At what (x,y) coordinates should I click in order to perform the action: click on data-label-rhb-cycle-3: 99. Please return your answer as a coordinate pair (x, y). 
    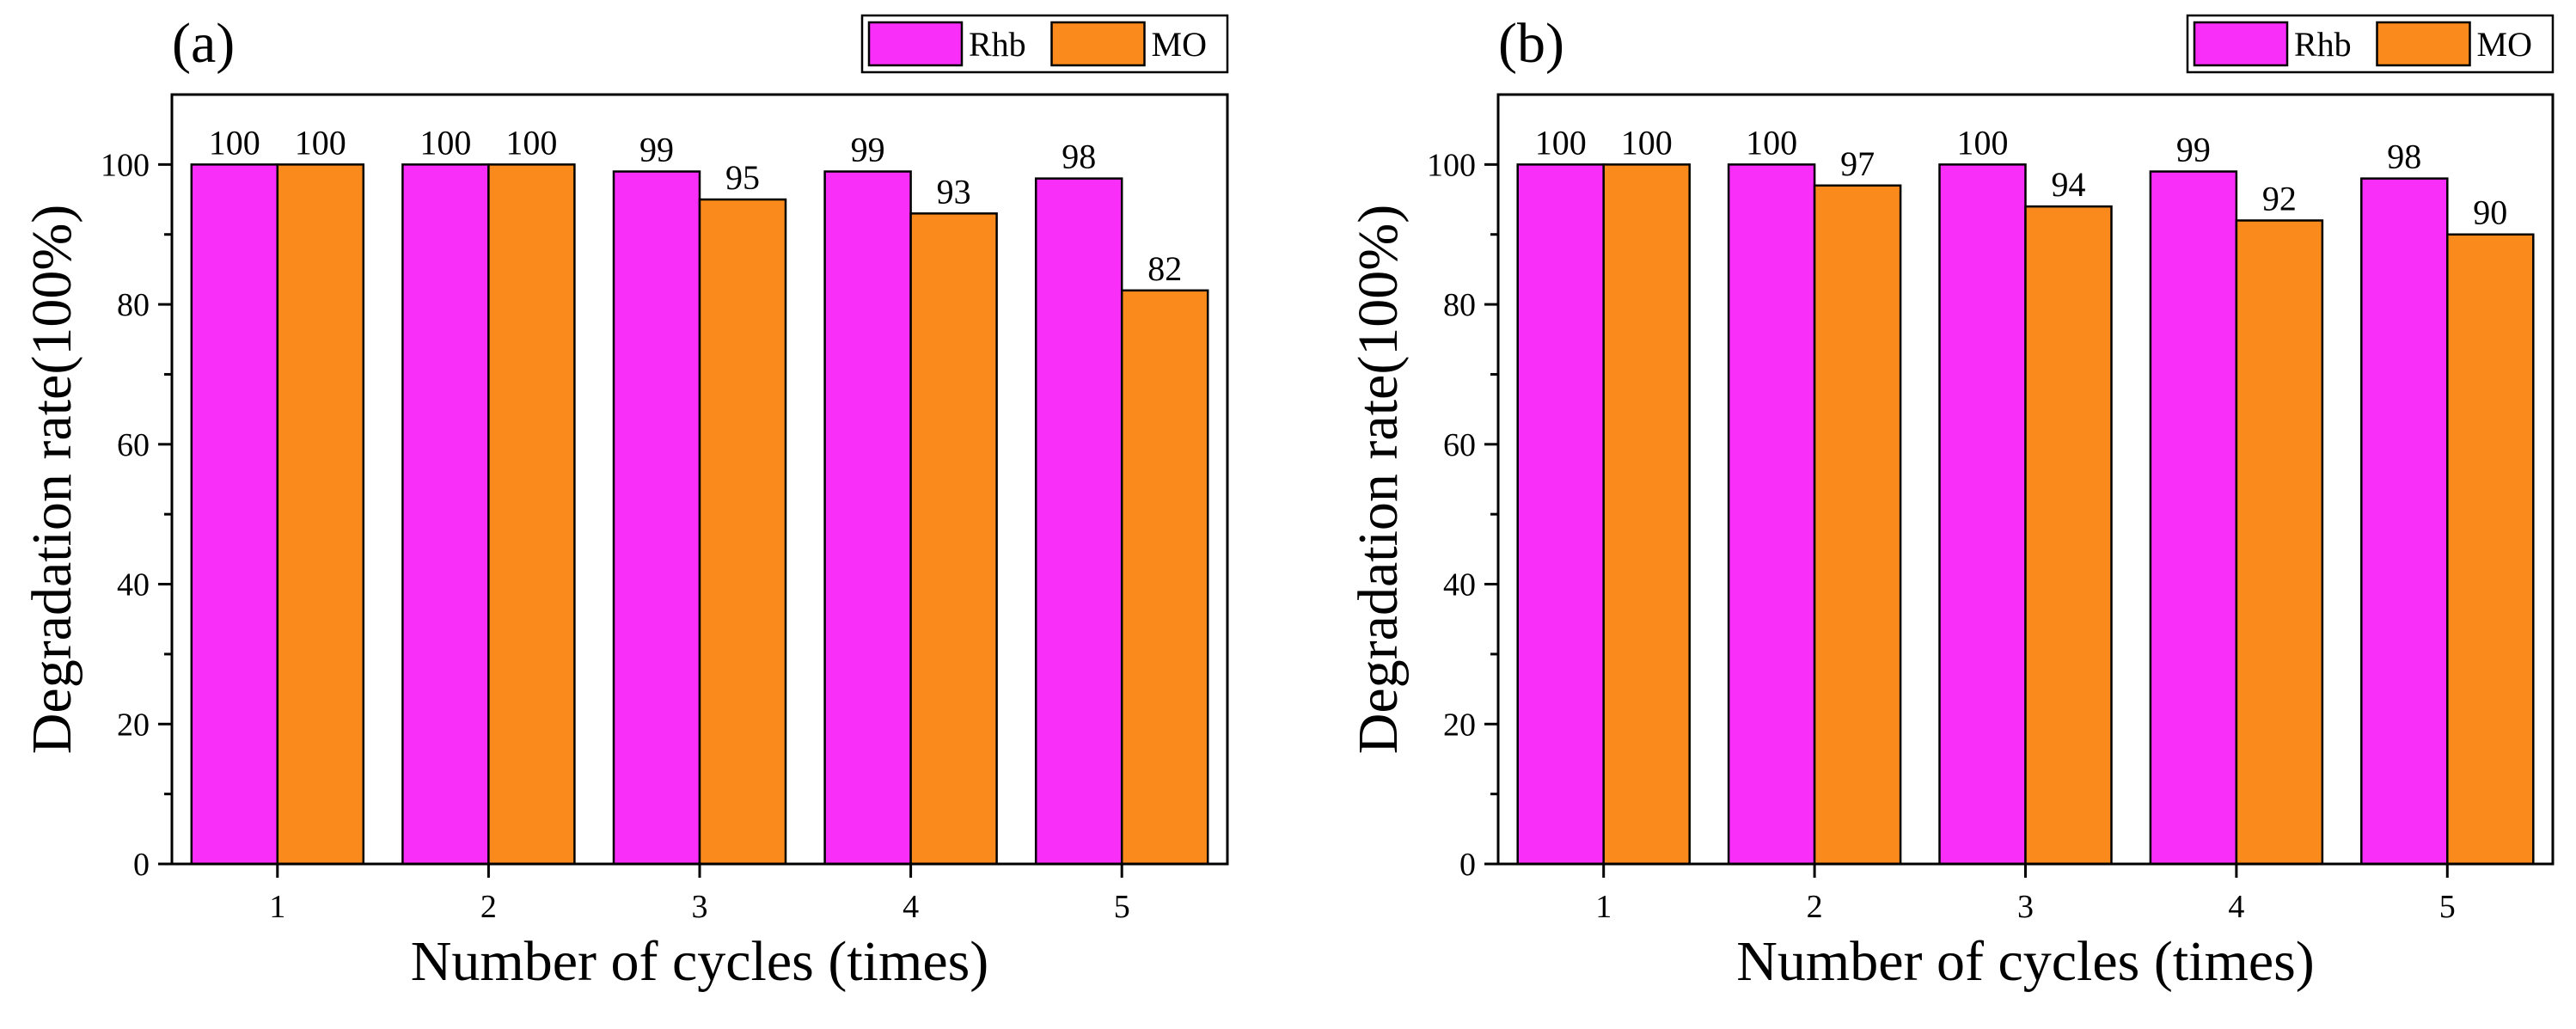
    Looking at the image, I should click on (656, 150).